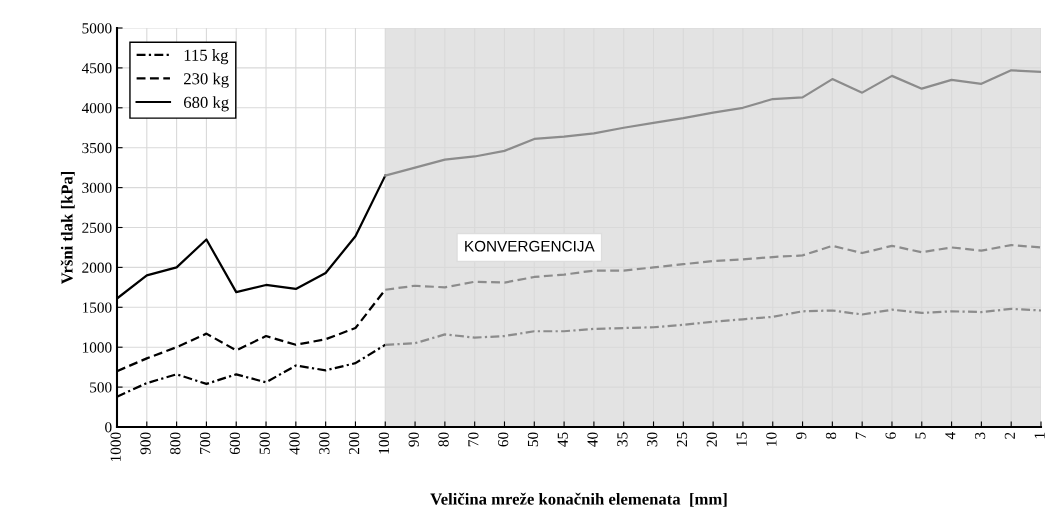 Image resolution: width=1051 pixels, height=528 pixels. Describe the element at coordinates (96, 108) in the screenshot. I see `y-tick-label: 4000` at that location.